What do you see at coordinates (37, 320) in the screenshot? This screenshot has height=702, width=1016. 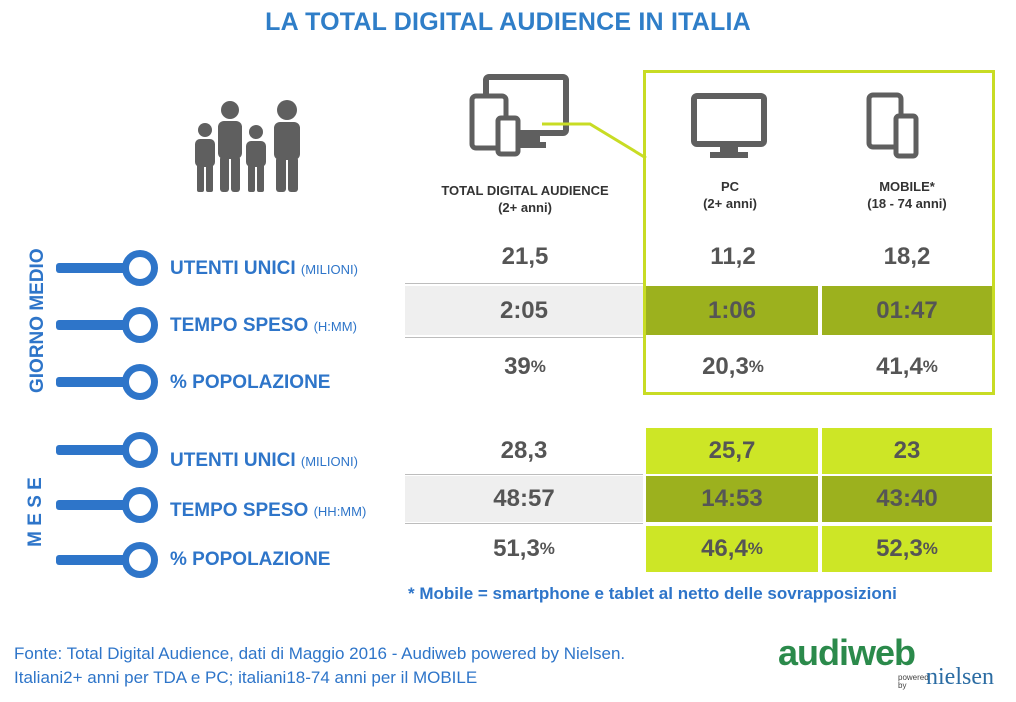 I see `section-label-giorno-medio: GIORNO MEDIO` at bounding box center [37, 320].